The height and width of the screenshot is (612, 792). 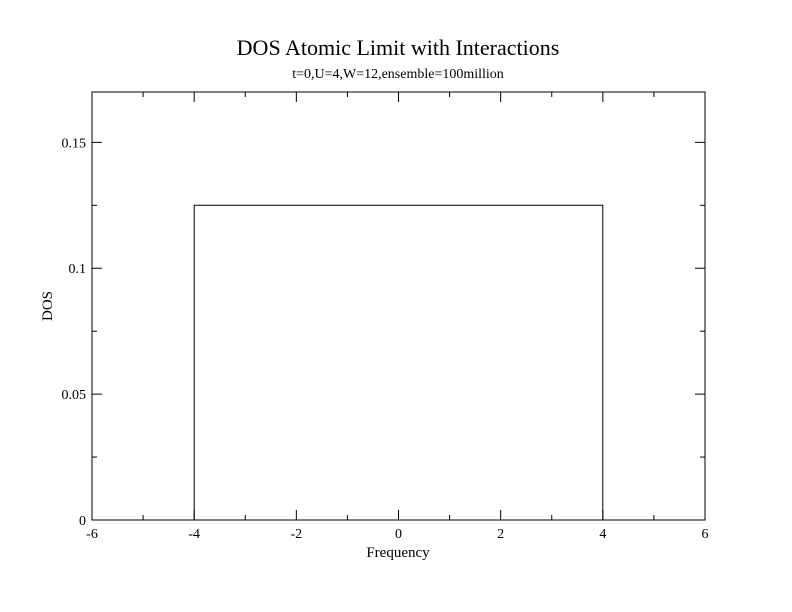 What do you see at coordinates (398, 553) in the screenshot?
I see `x-axis-label: Frequency` at bounding box center [398, 553].